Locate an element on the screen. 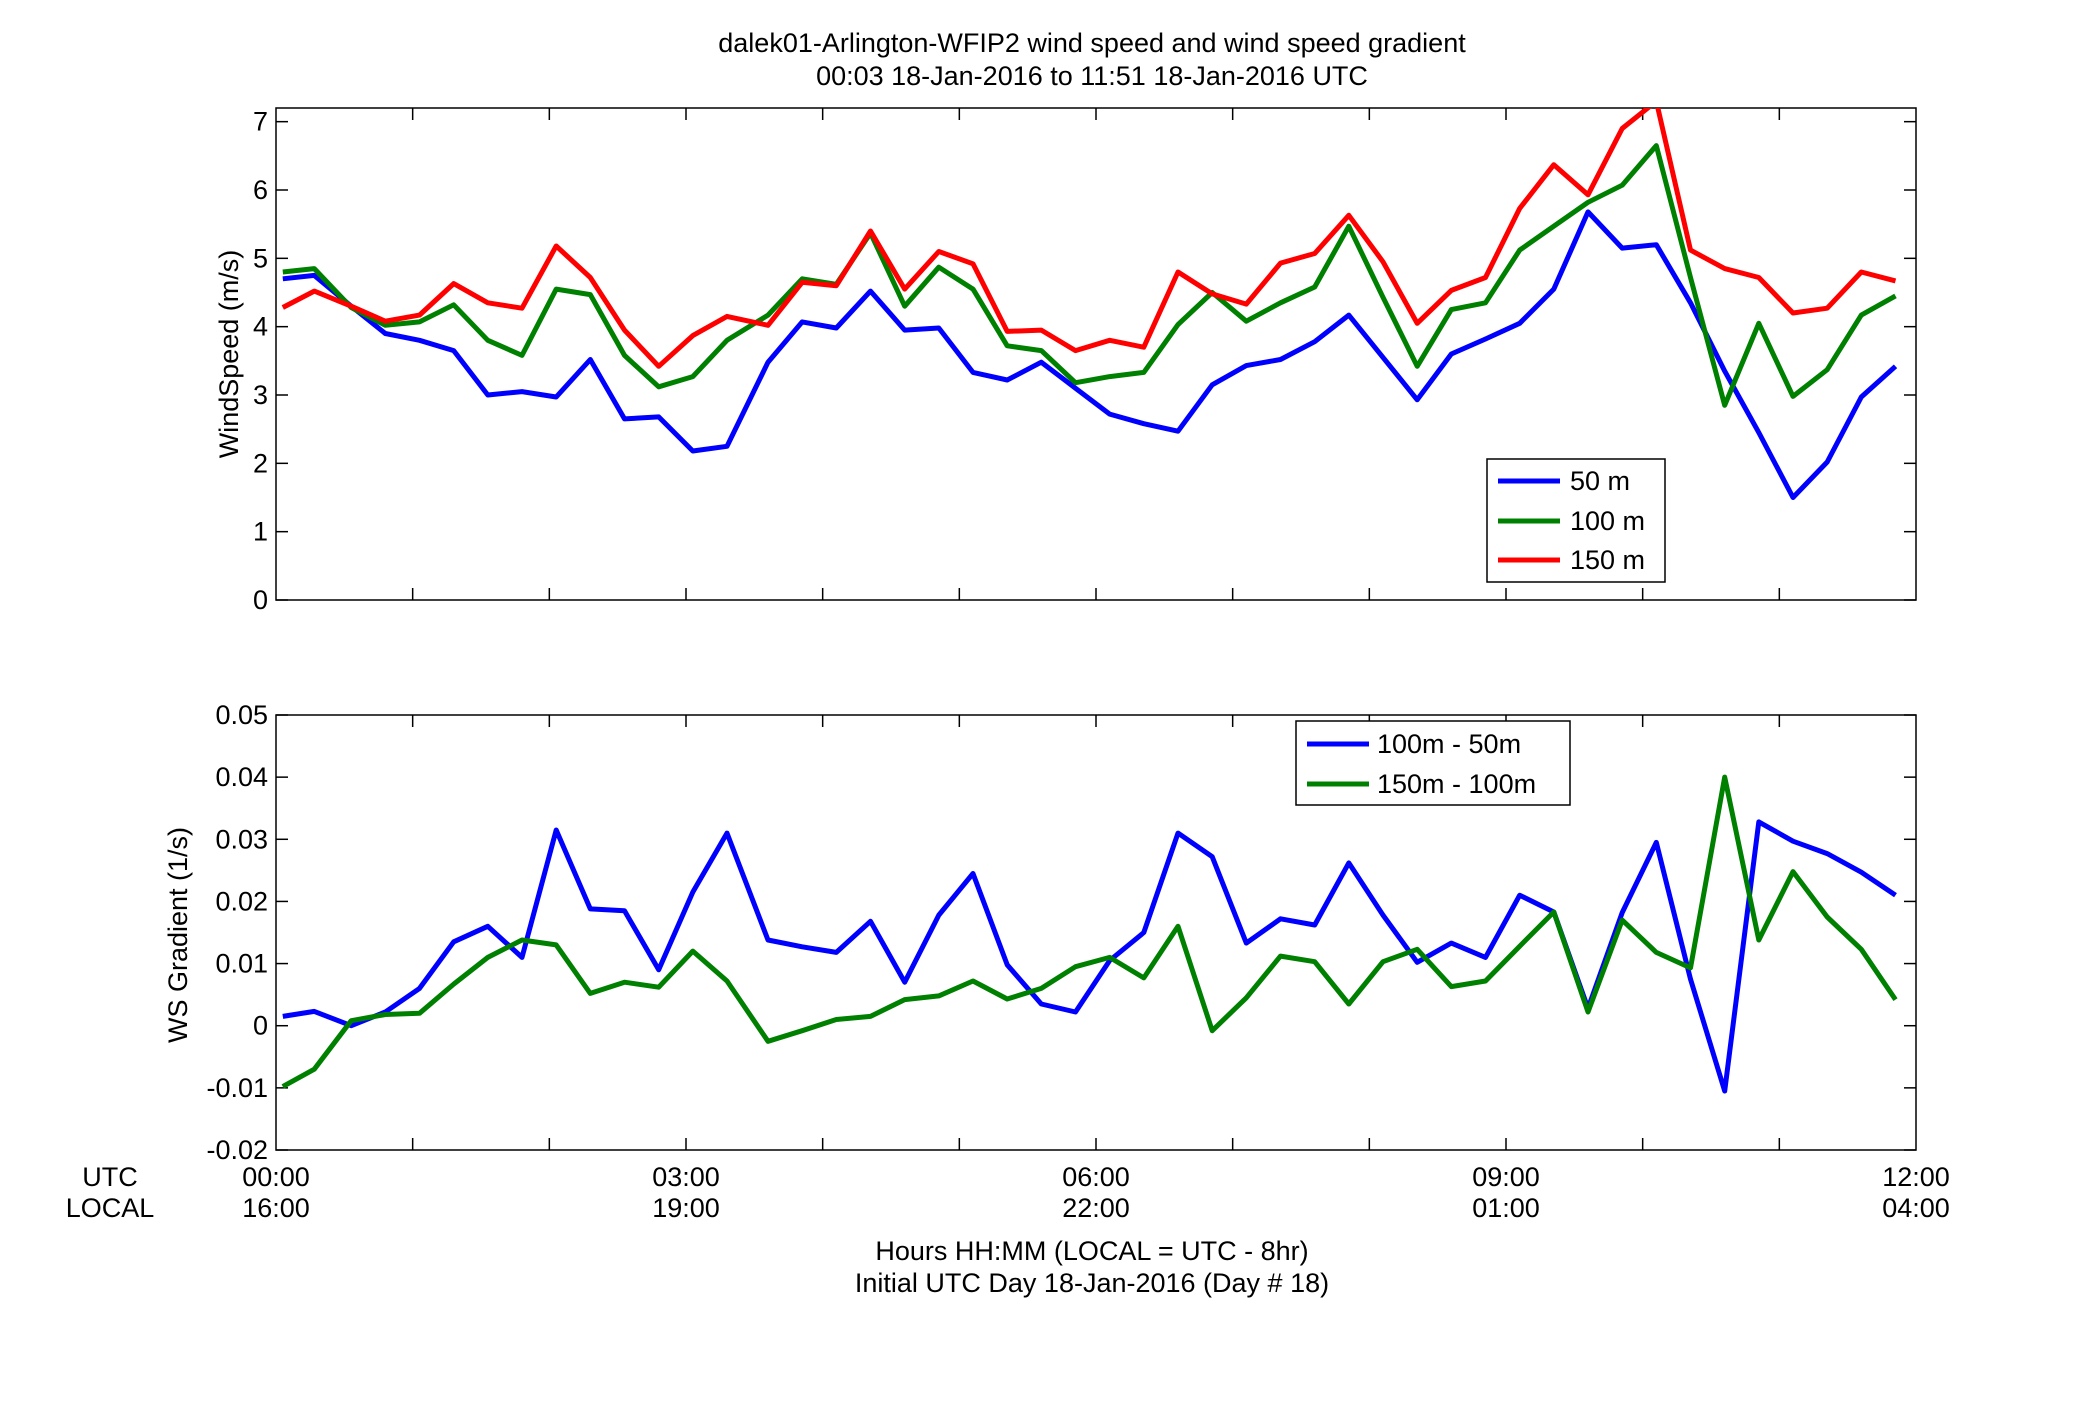 The width and height of the screenshot is (2098, 1425). xtick-label-utc: 03:00 is located at coordinates (686, 1177).